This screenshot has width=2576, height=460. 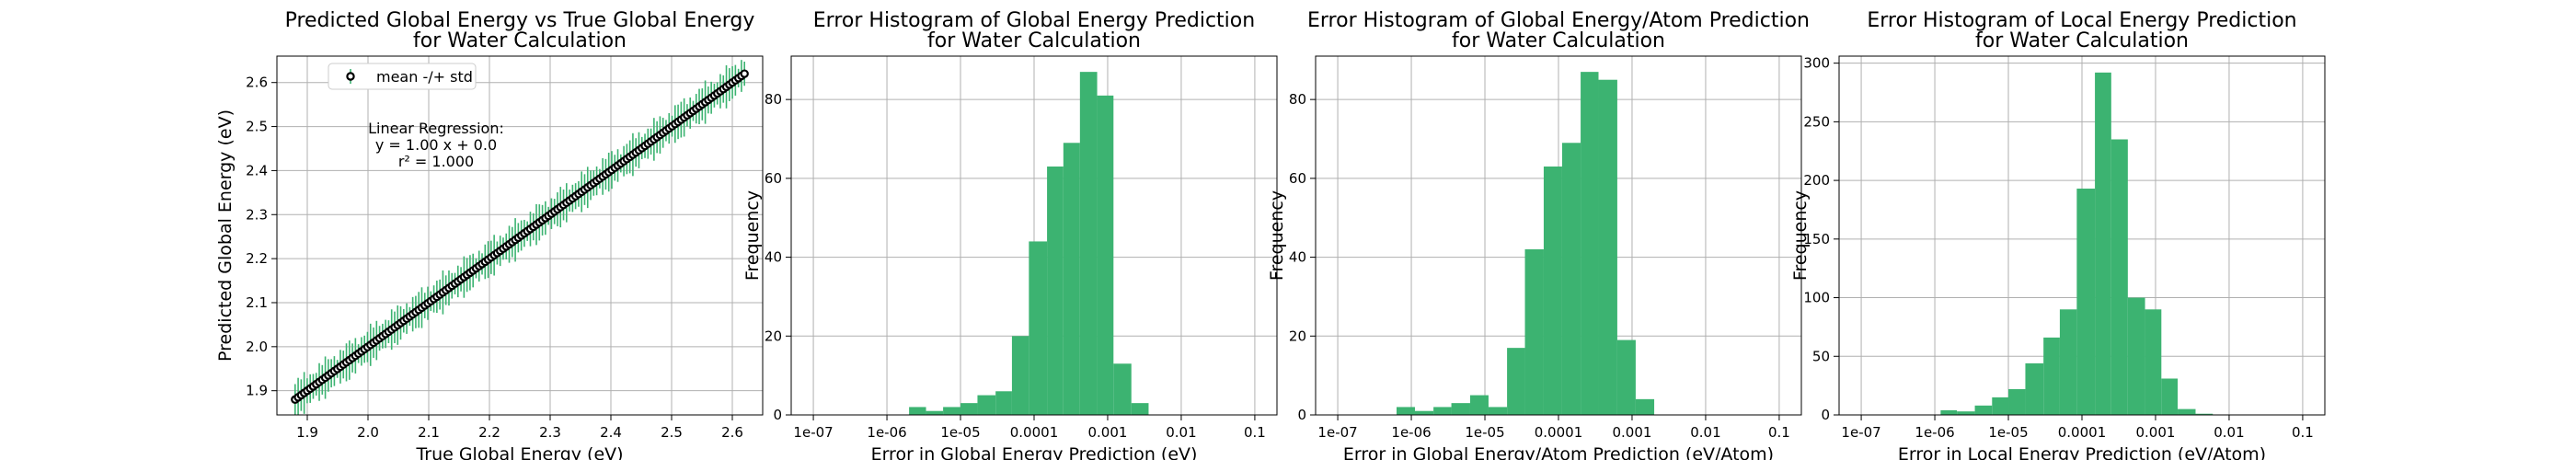 I want to click on data-point, so click(x=744, y=73).